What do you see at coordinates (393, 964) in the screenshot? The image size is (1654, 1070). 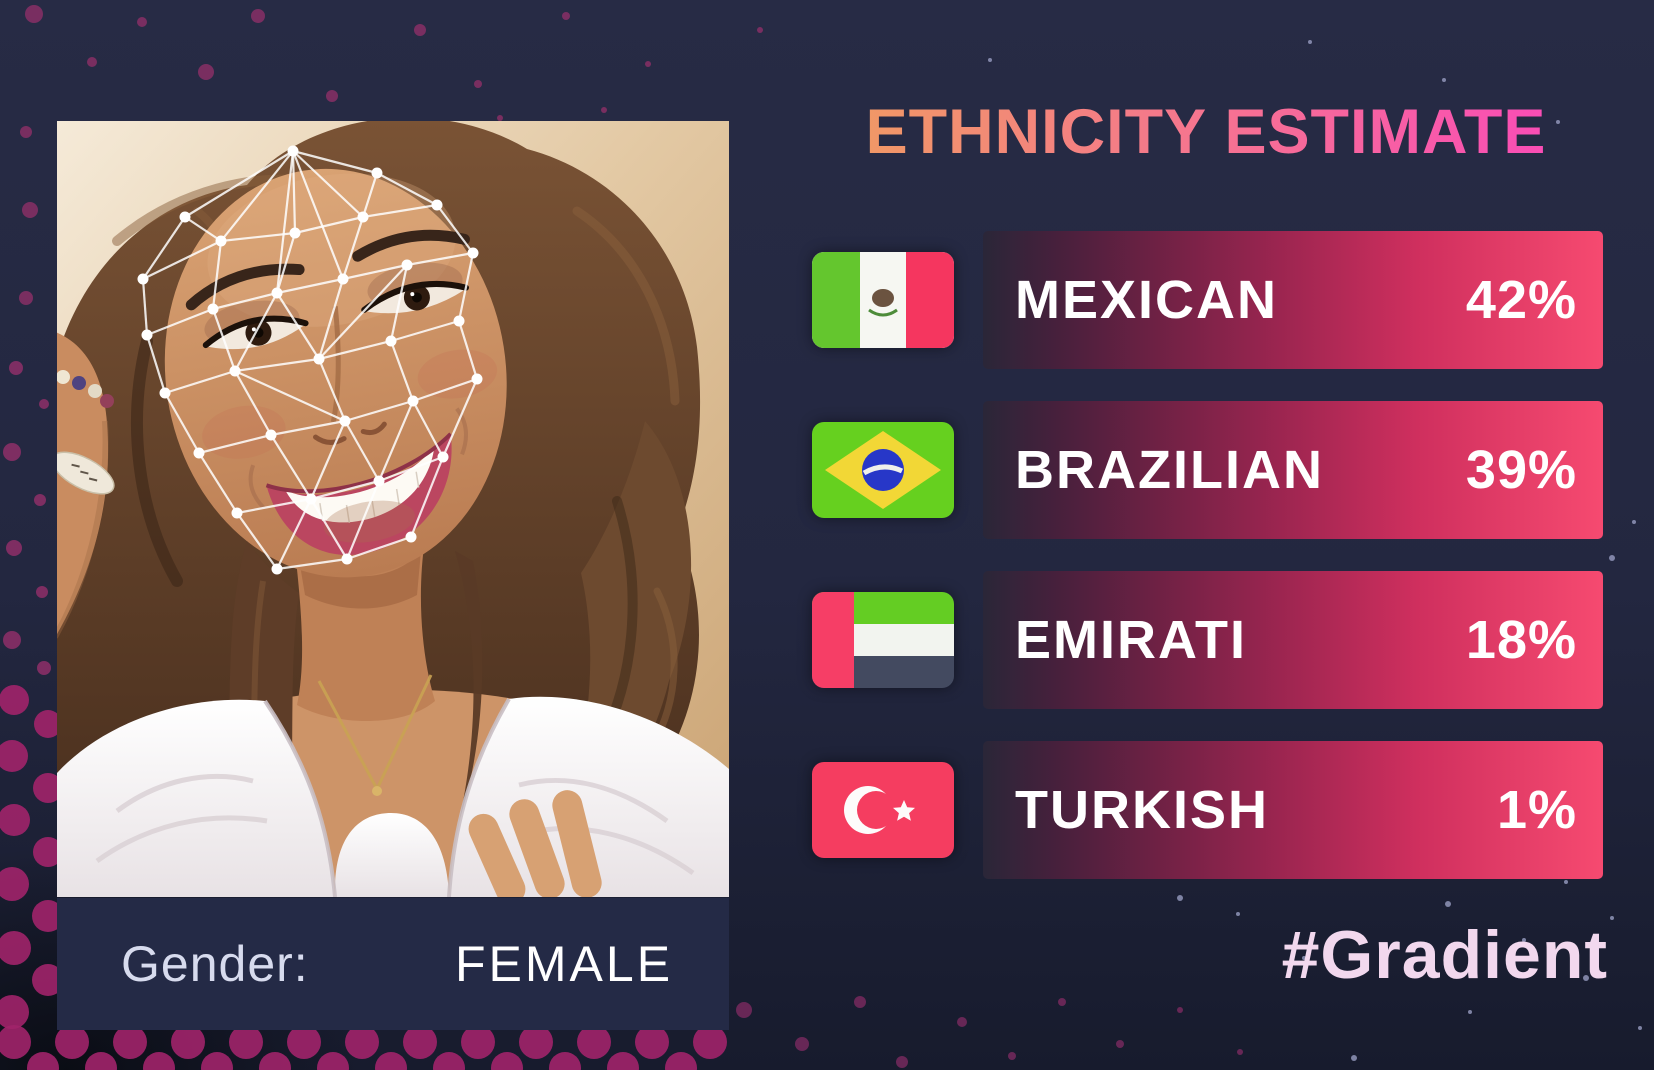 I see `gender-row: Gender: FEMALE` at bounding box center [393, 964].